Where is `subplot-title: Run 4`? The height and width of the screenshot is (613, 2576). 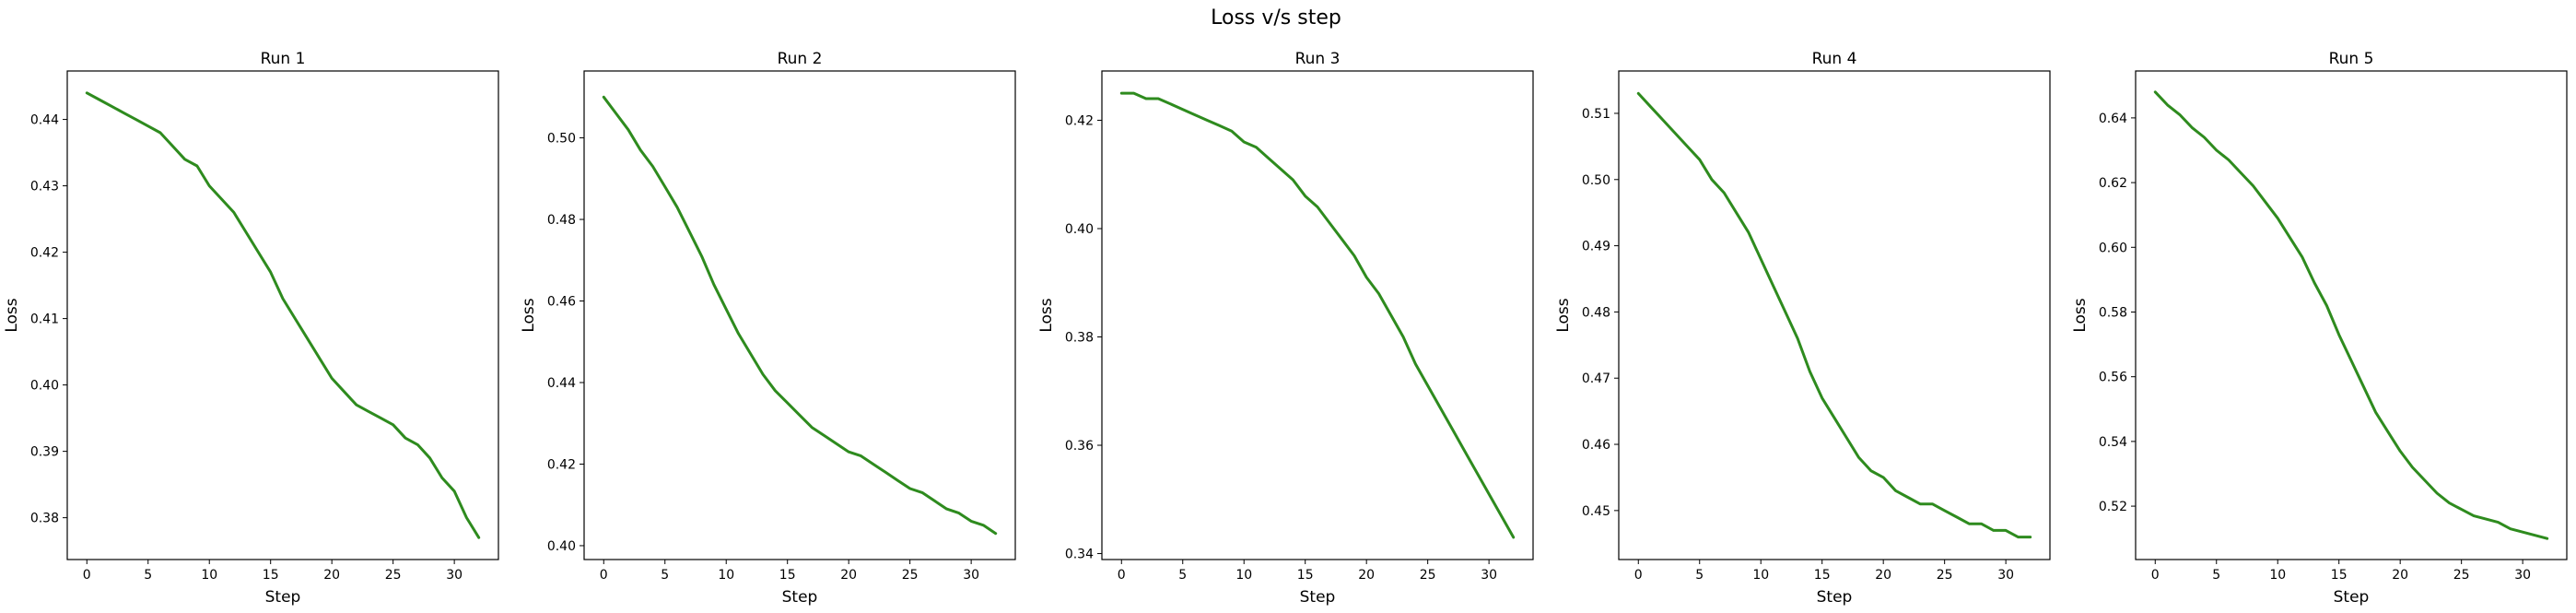
subplot-title: Run 4 is located at coordinates (1834, 59).